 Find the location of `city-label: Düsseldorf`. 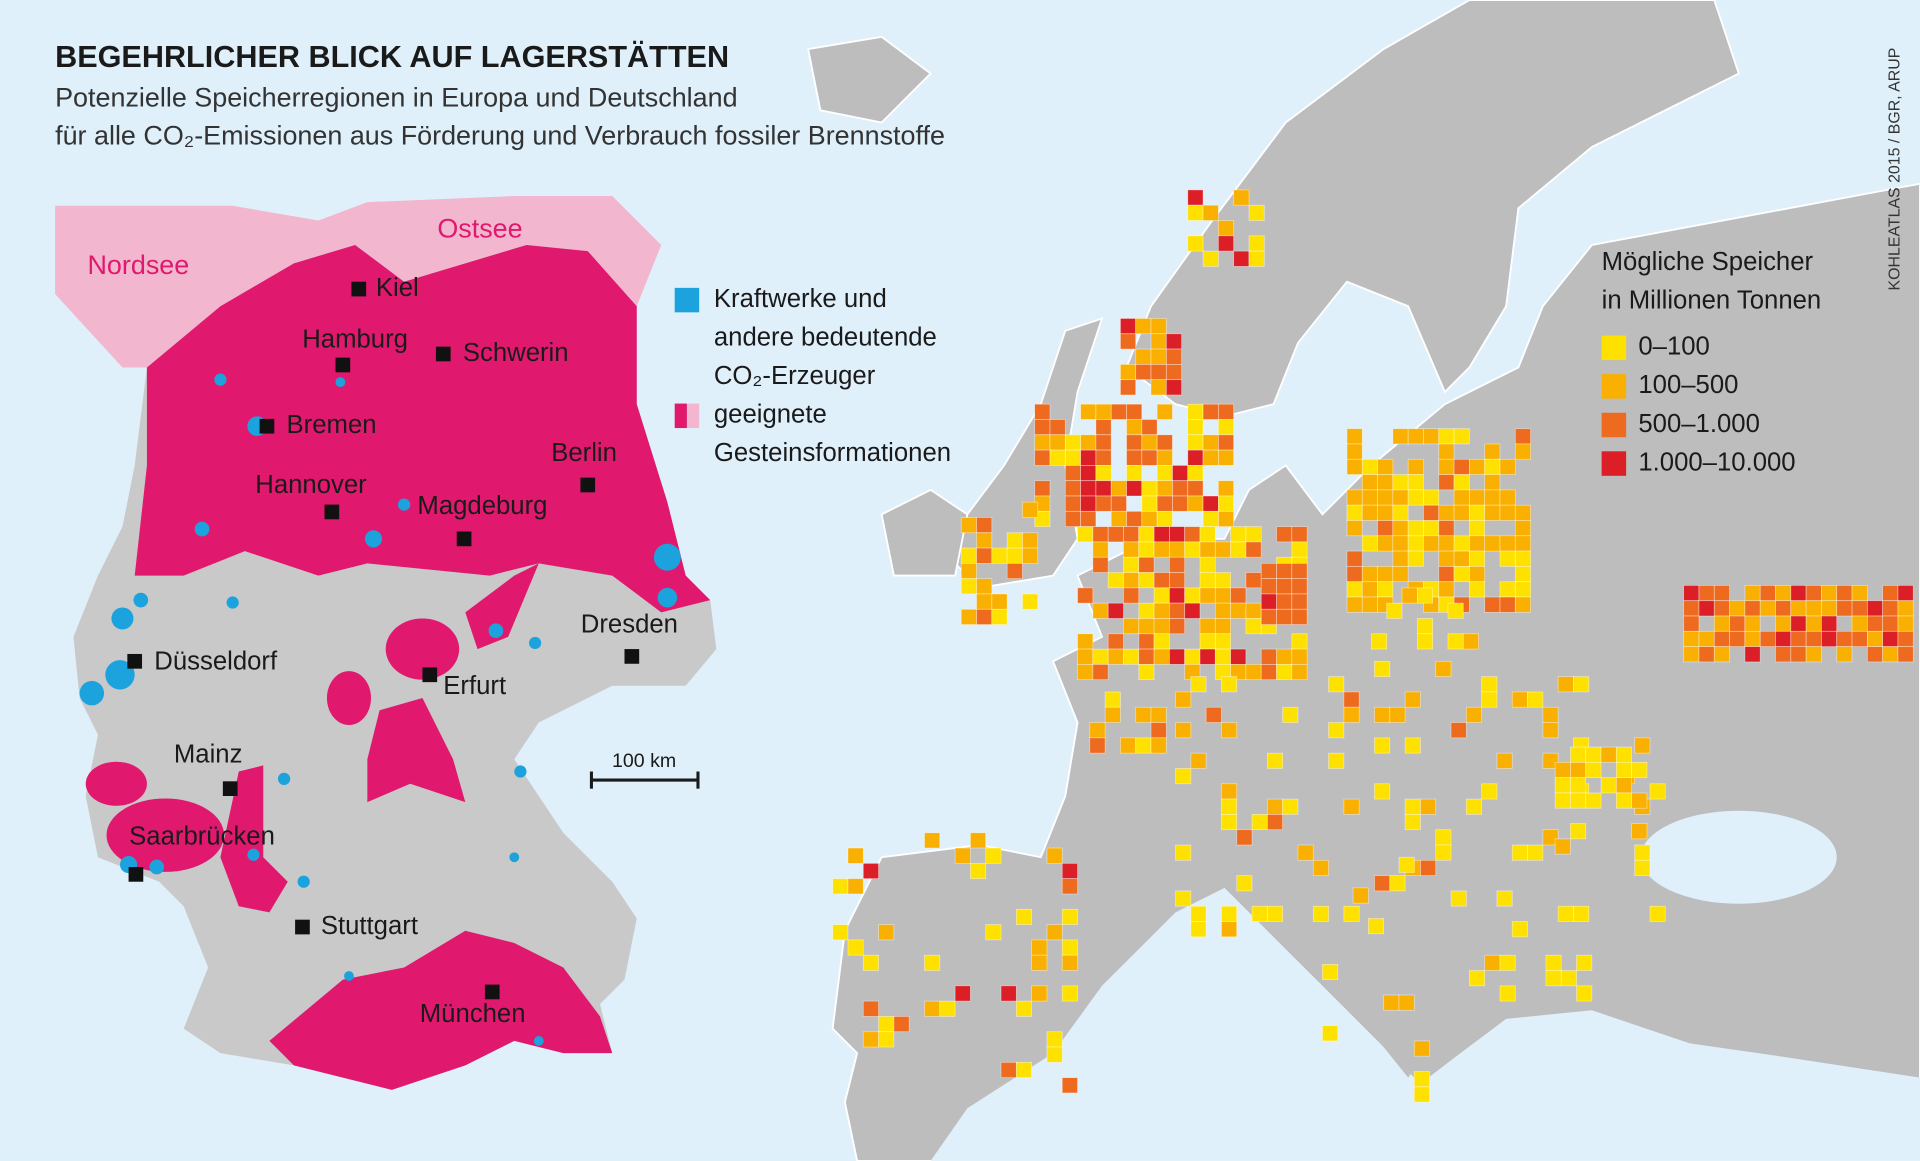

city-label: Düsseldorf is located at coordinates (216, 661).